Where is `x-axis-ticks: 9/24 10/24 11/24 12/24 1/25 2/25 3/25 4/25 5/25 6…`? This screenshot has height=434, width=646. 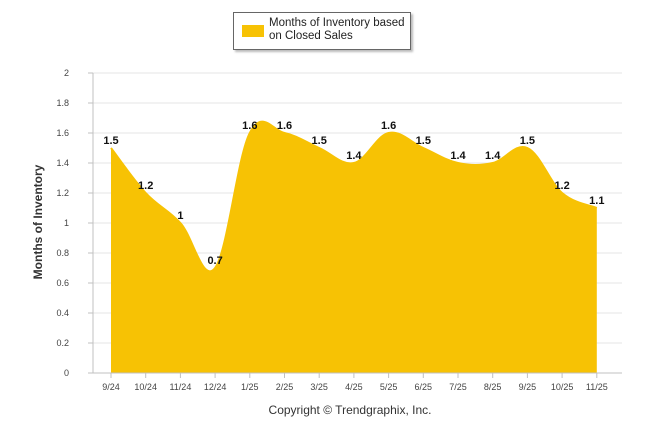 x-axis-ticks: 9/24 10/24 11/24 12/24 1/25 2/25 3/25 4/25 5/25 6… is located at coordinates (355, 382).